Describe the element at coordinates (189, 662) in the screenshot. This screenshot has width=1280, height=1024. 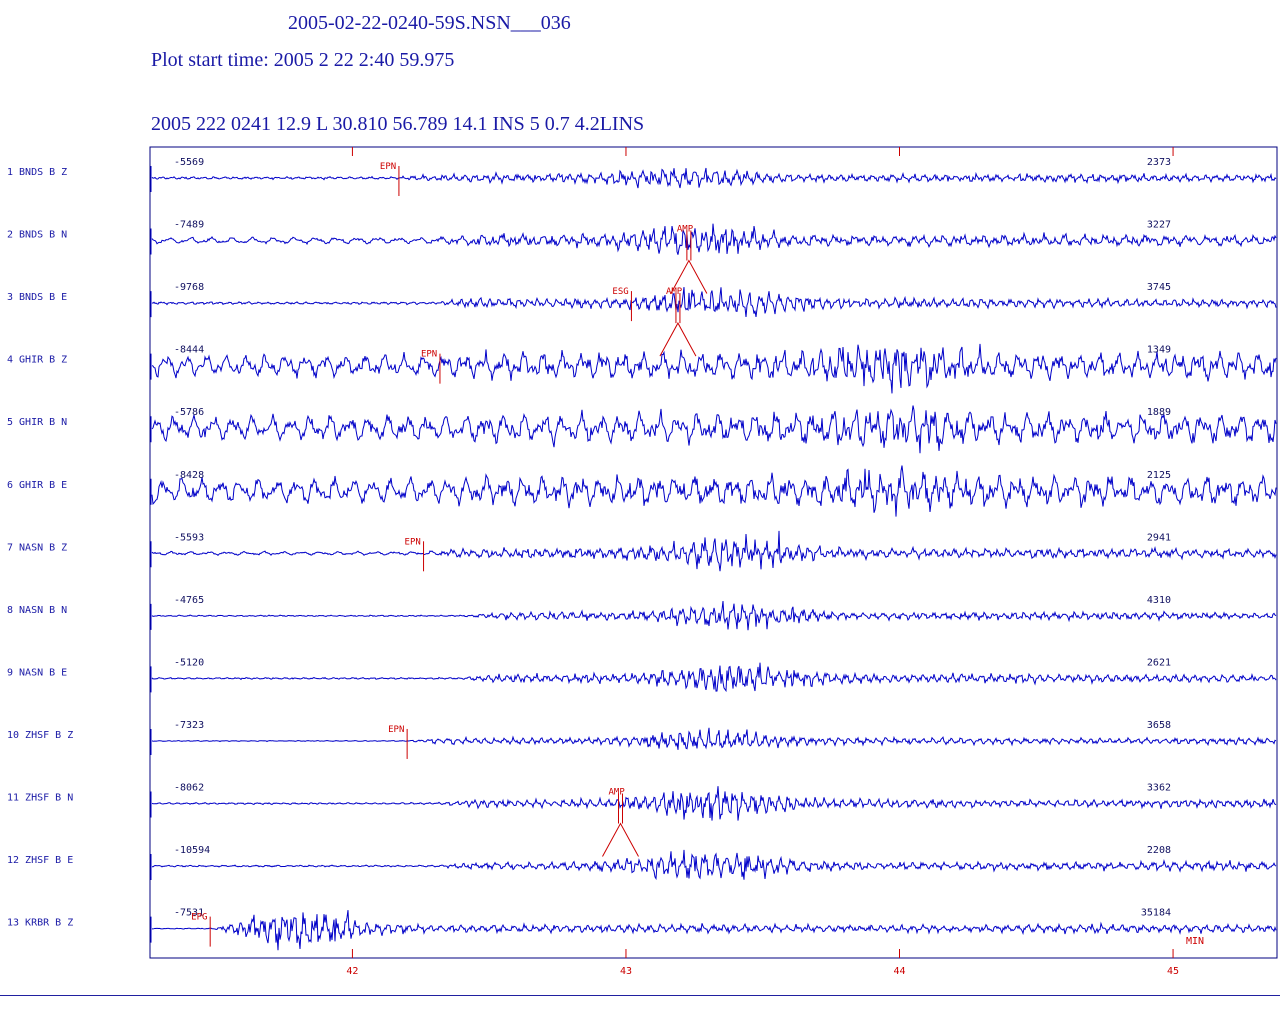
I see `trace-min-value: -5120` at that location.